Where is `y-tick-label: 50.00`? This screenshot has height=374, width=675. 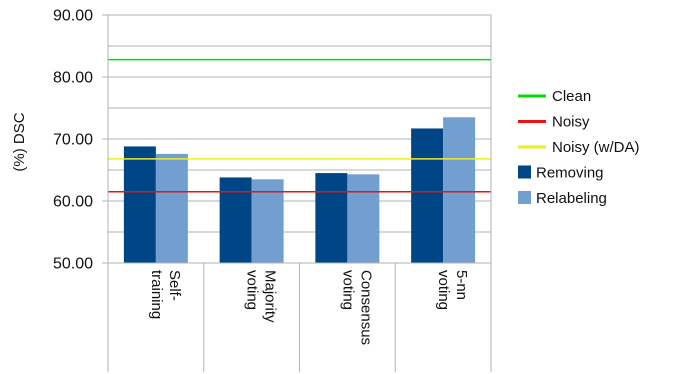
y-tick-label: 50.00 is located at coordinates (73, 264).